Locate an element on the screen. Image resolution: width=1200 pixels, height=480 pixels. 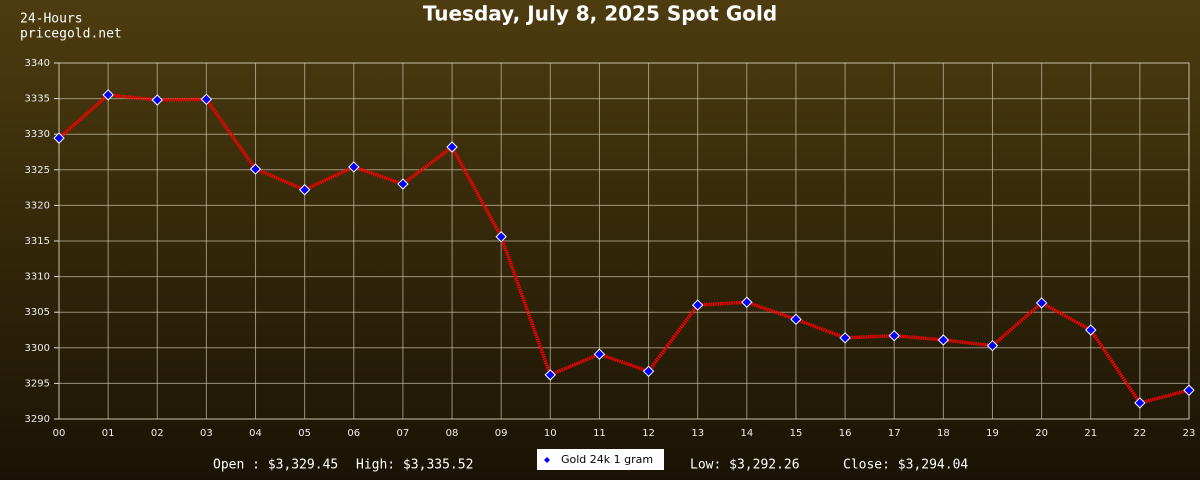
y-tick-label: 3300 is located at coordinates (37, 348).